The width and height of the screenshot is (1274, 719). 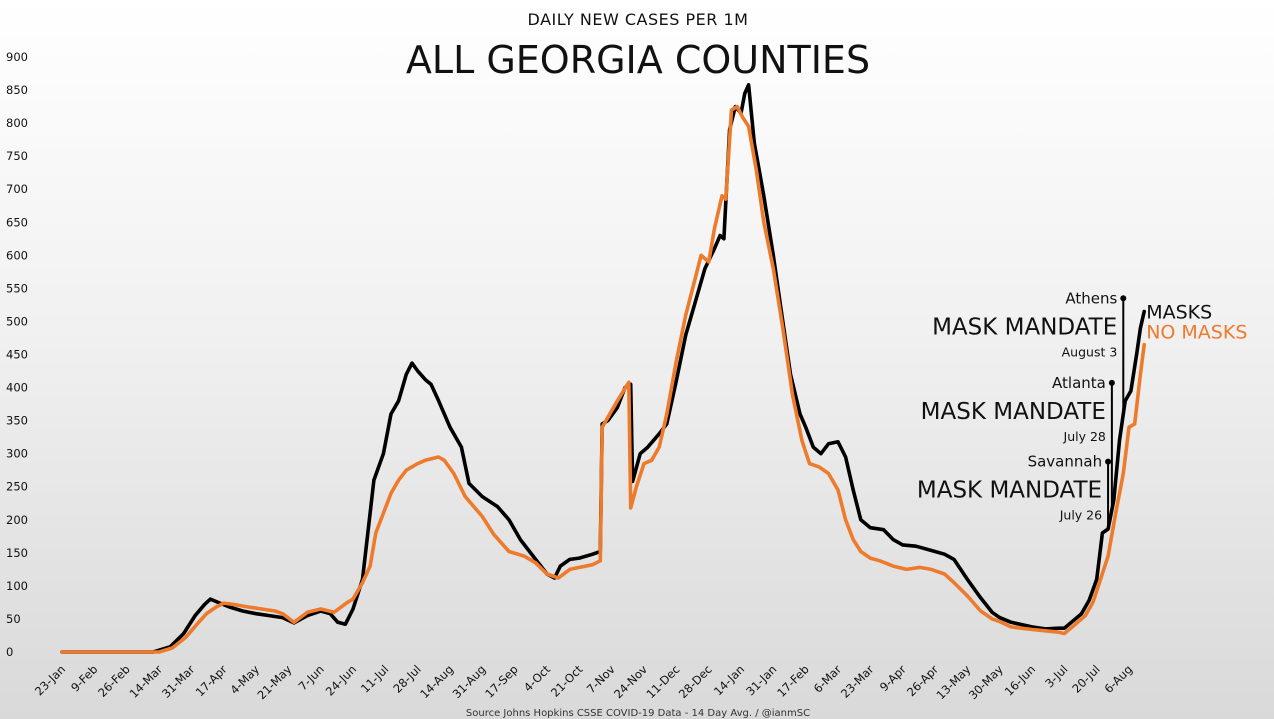 I want to click on annotation-date-savannah: July 26, so click(x=1080, y=515).